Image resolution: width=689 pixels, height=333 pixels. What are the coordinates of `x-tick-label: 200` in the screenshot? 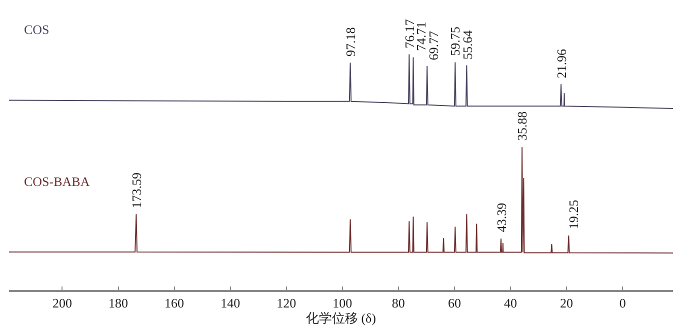 It's located at (62, 302).